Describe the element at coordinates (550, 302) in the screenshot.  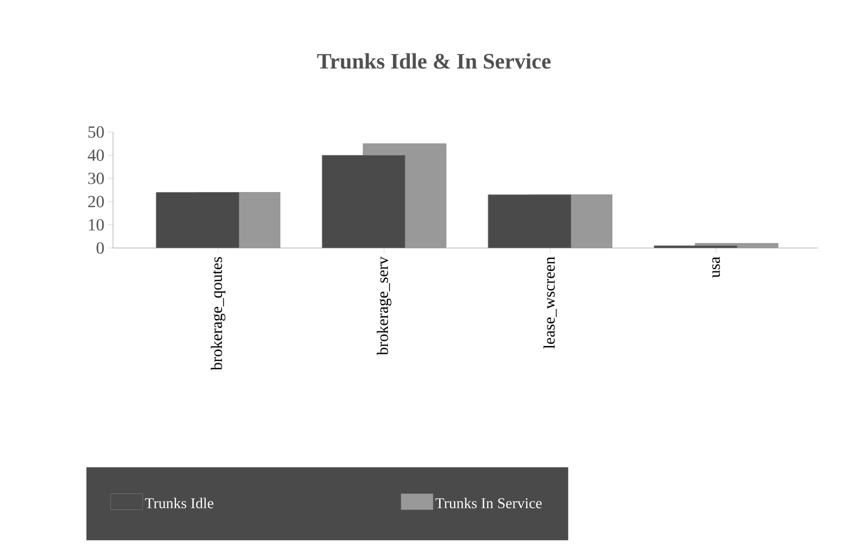
I see `x-tick-label: lease_wscreen` at that location.